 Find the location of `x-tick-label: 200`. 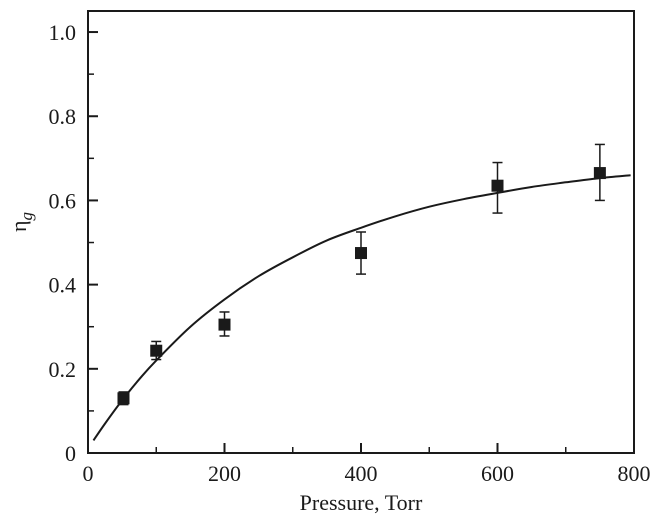

x-tick-label: 200 is located at coordinates (224, 473).